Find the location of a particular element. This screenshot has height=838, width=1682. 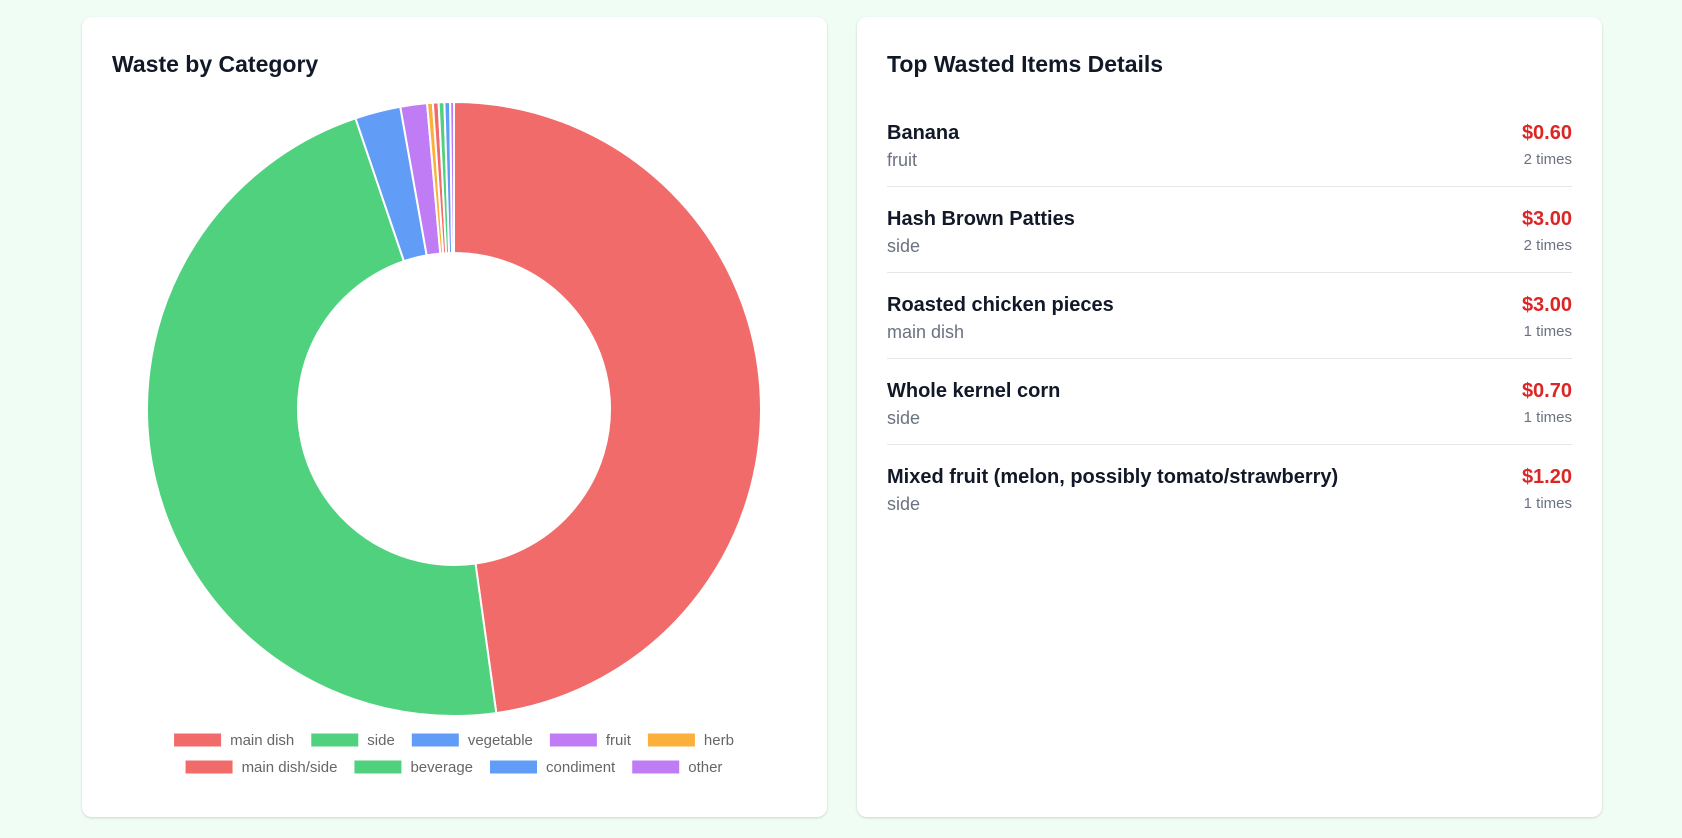

chart-title: Waste by Category is located at coordinates (215, 64).